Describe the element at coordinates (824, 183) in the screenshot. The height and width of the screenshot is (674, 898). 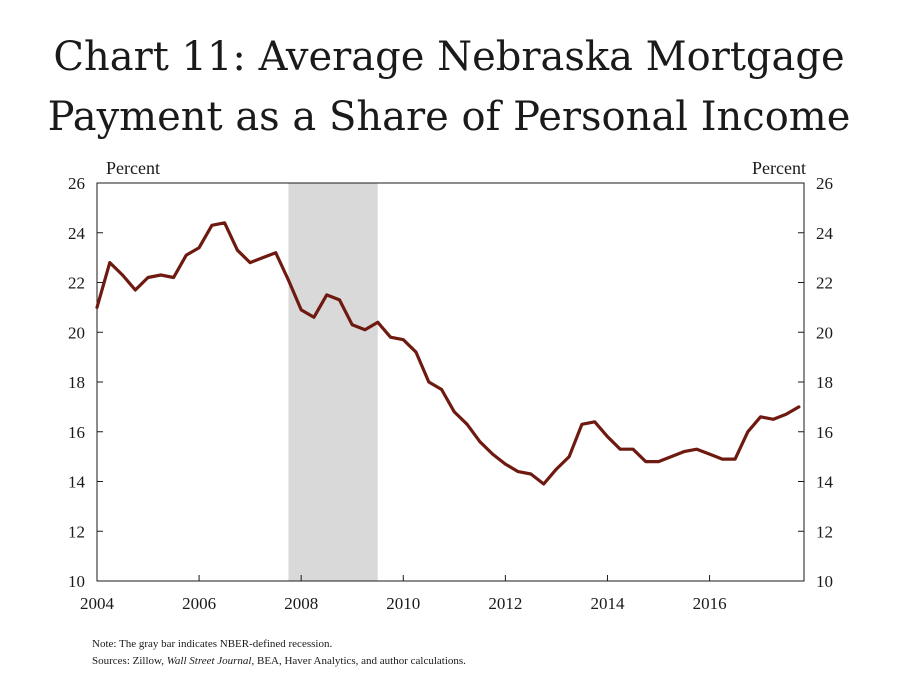
I see `y-tick-label-right: 26` at that location.